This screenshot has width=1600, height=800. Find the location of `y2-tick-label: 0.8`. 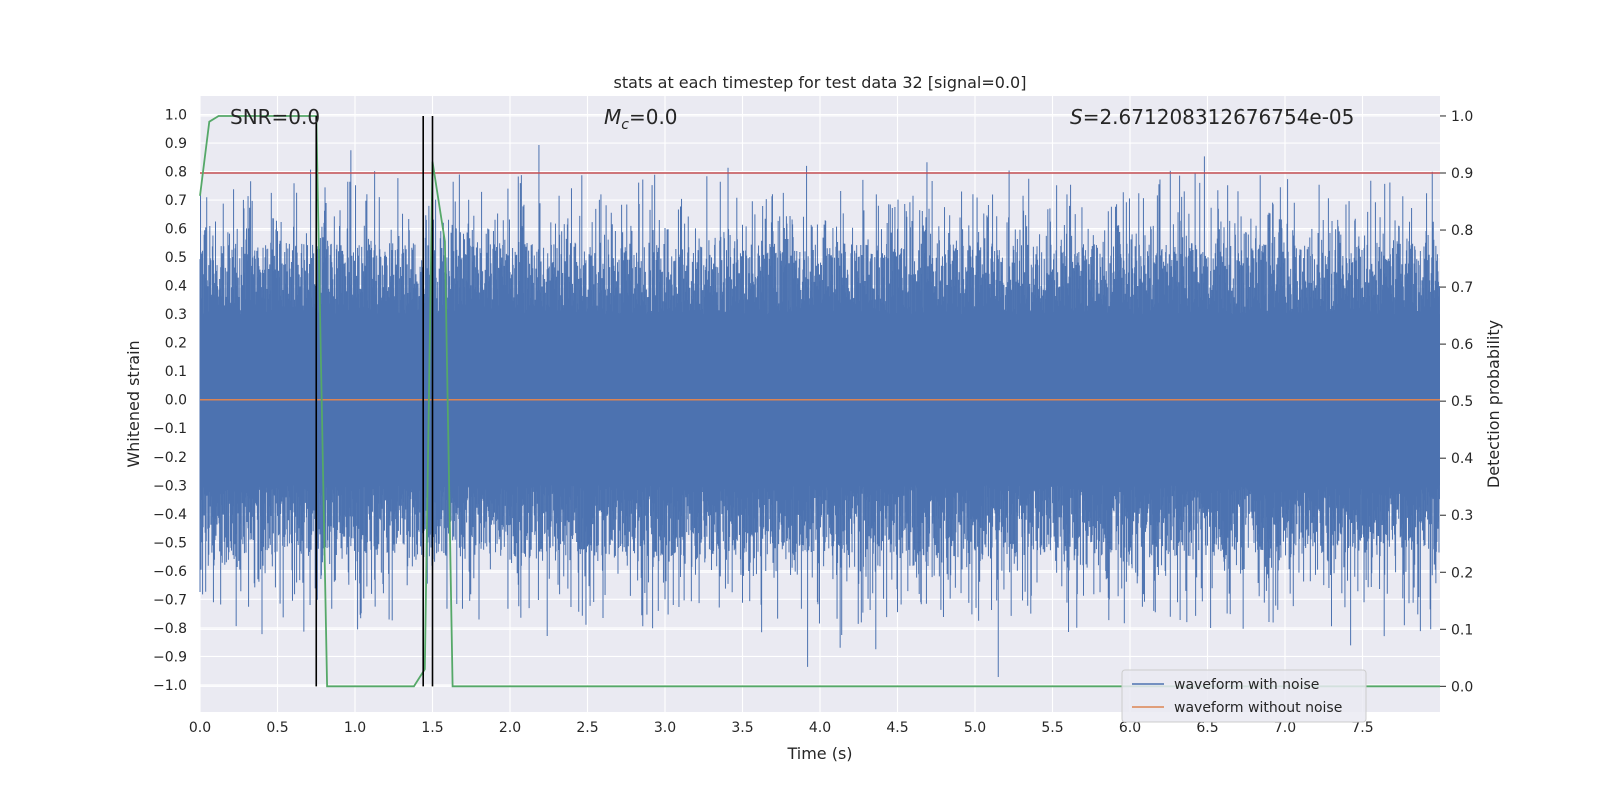

y2-tick-label: 0.8 is located at coordinates (1462, 231).